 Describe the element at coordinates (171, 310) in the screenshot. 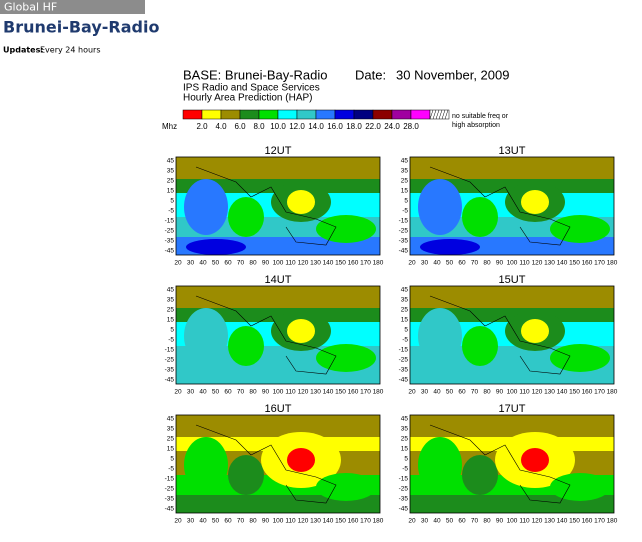

I see `lat-label: 25` at that location.